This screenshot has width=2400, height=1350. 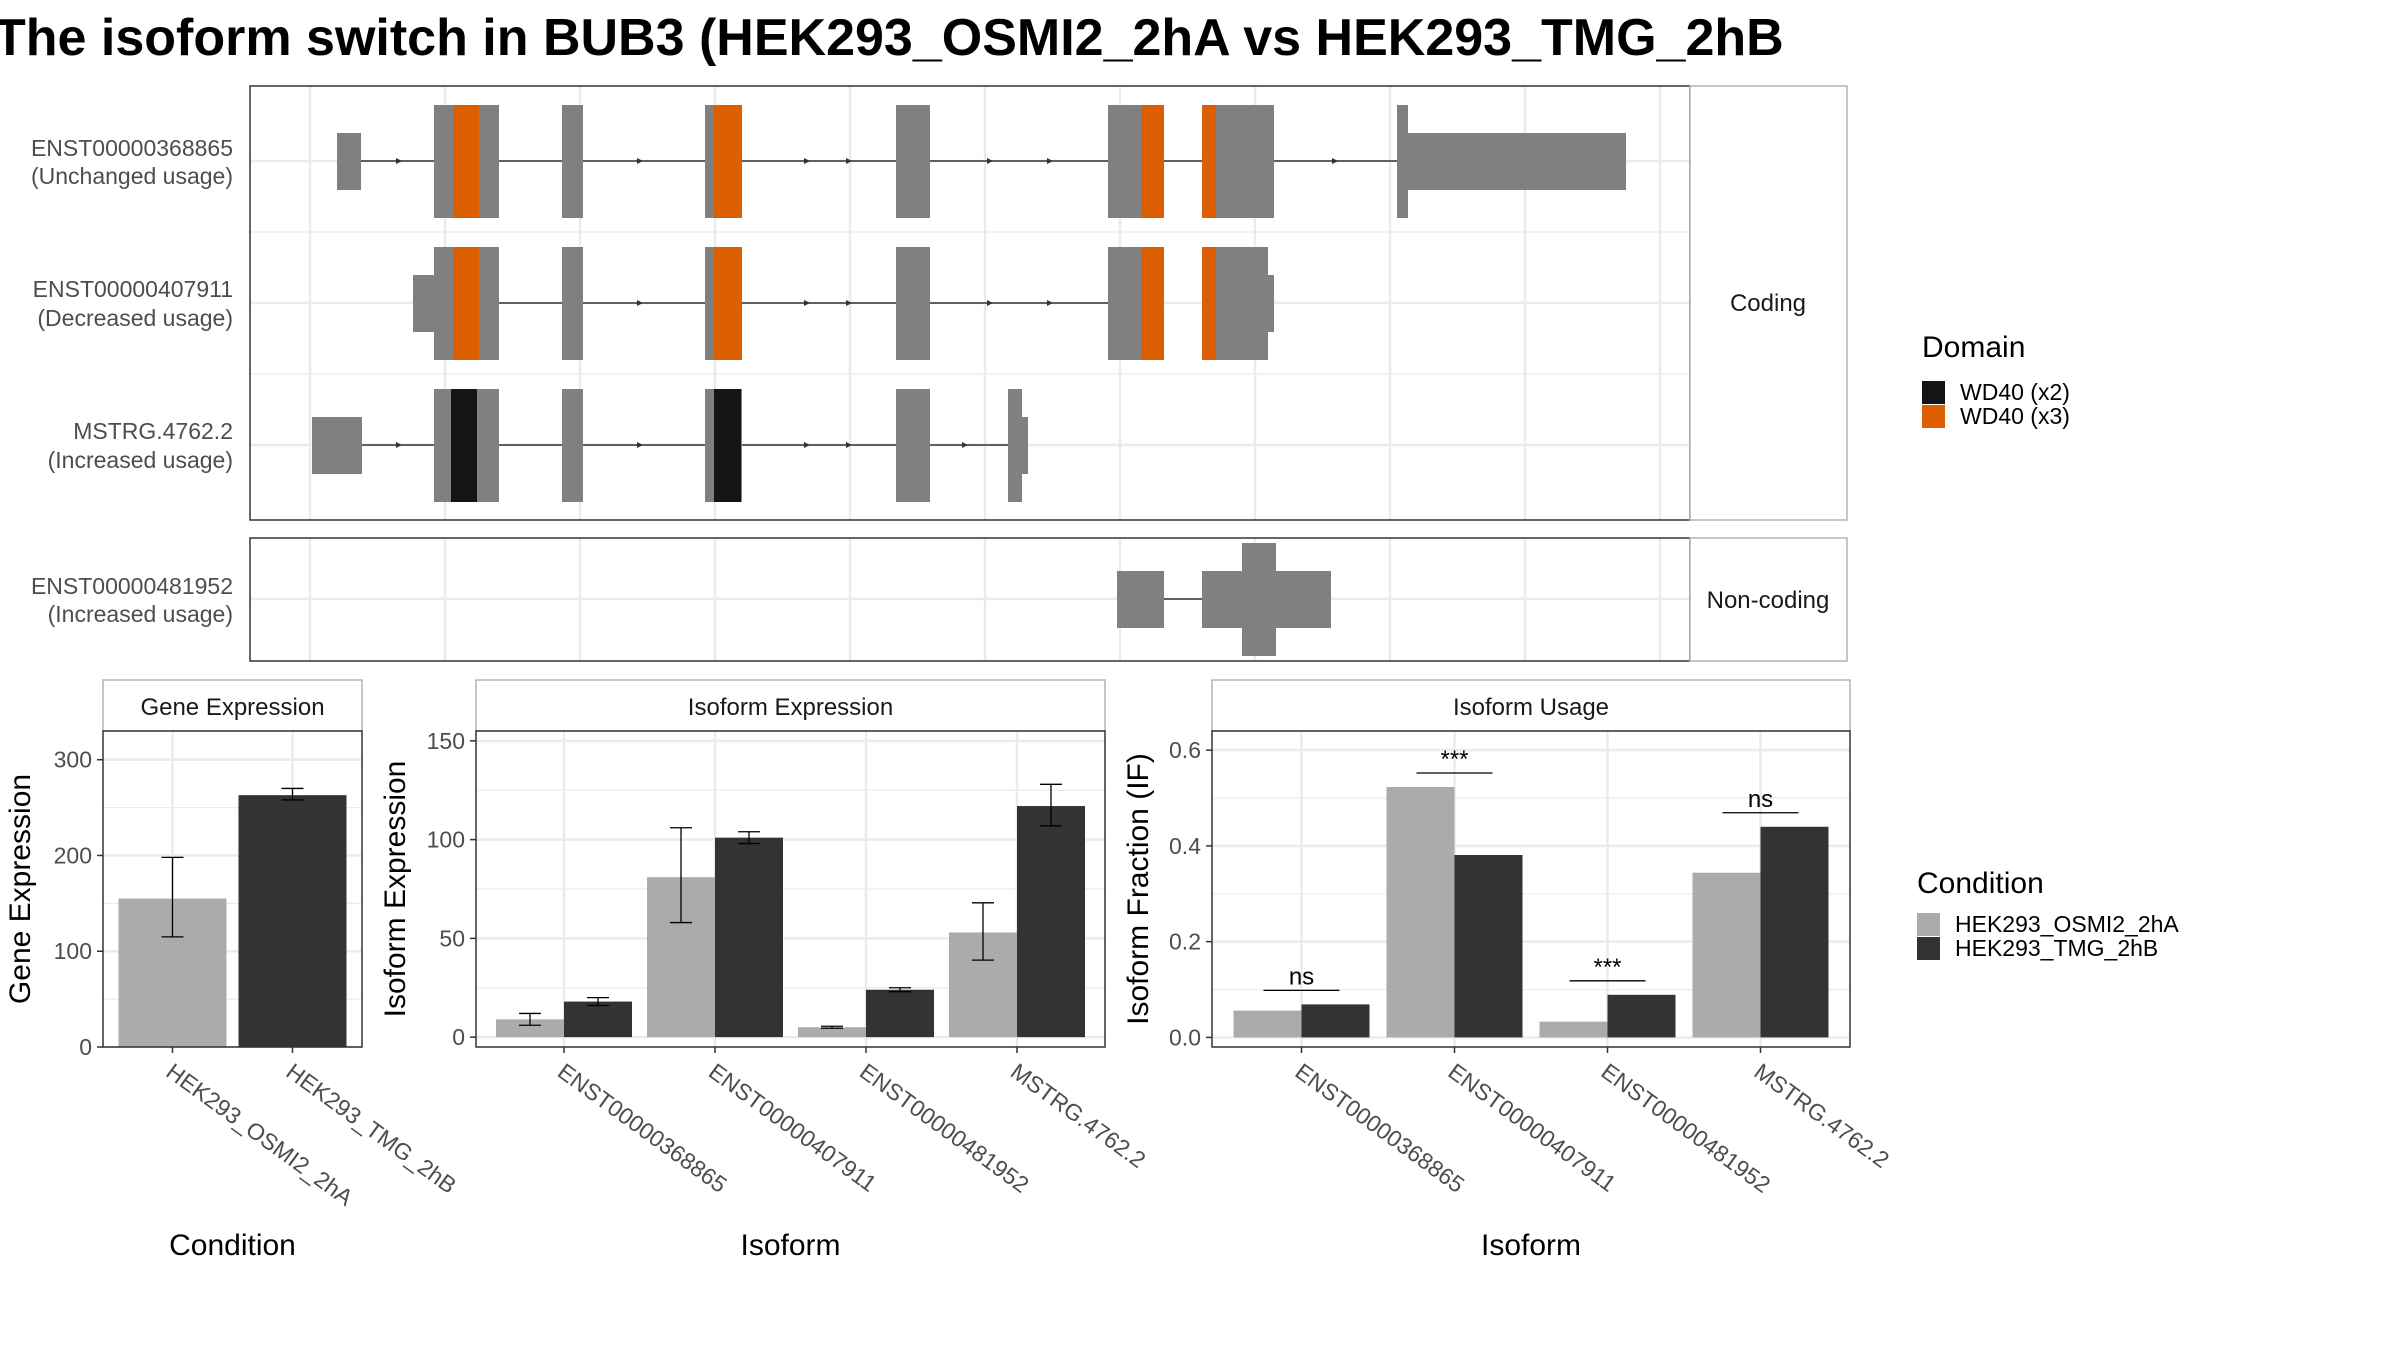 I want to click on panel-title: Isoform Usage, so click(x=1531, y=707).